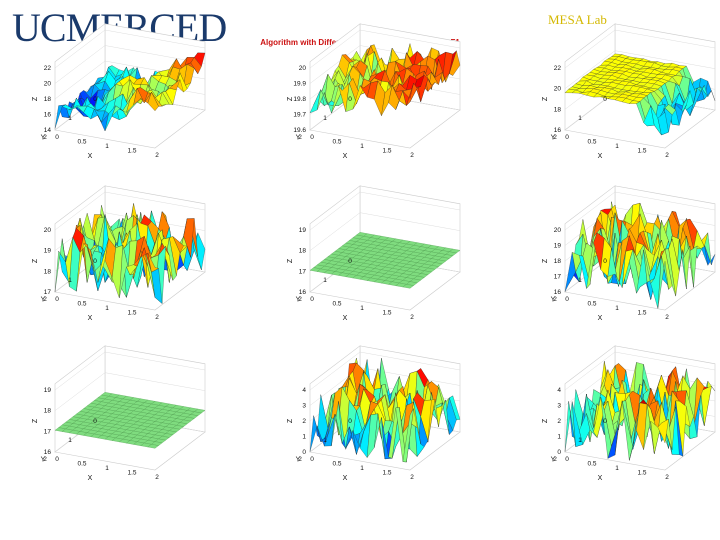 Image resolution: width=720 pixels, height=540 pixels. What do you see at coordinates (304, 452) in the screenshot?
I see `z-tick-label: 0` at bounding box center [304, 452].